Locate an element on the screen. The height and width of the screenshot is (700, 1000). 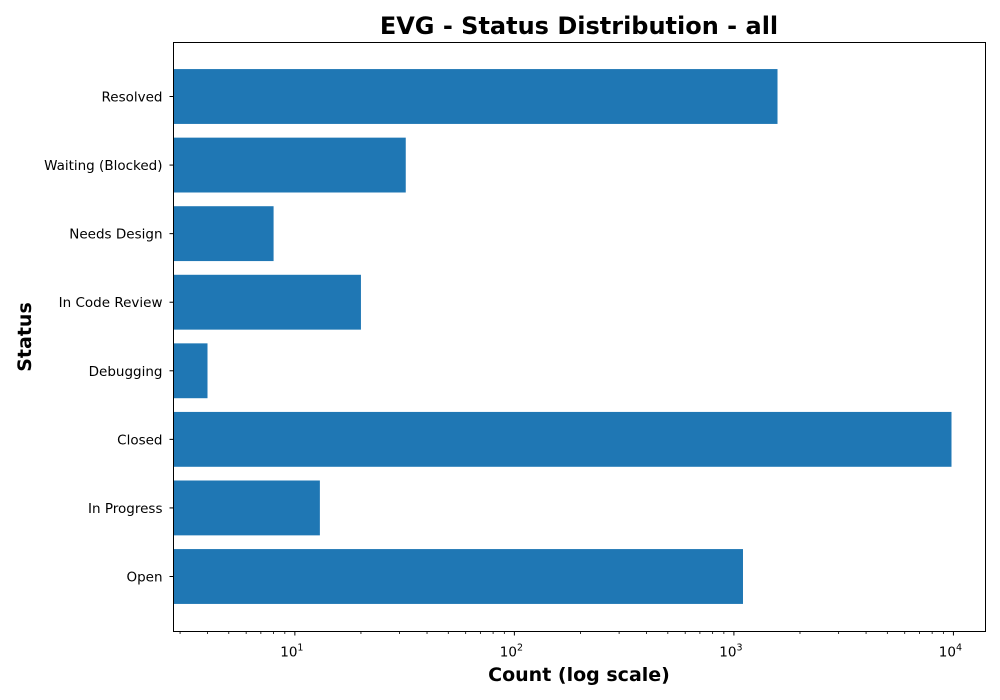
bar-waiting-blocked is located at coordinates (289, 165).